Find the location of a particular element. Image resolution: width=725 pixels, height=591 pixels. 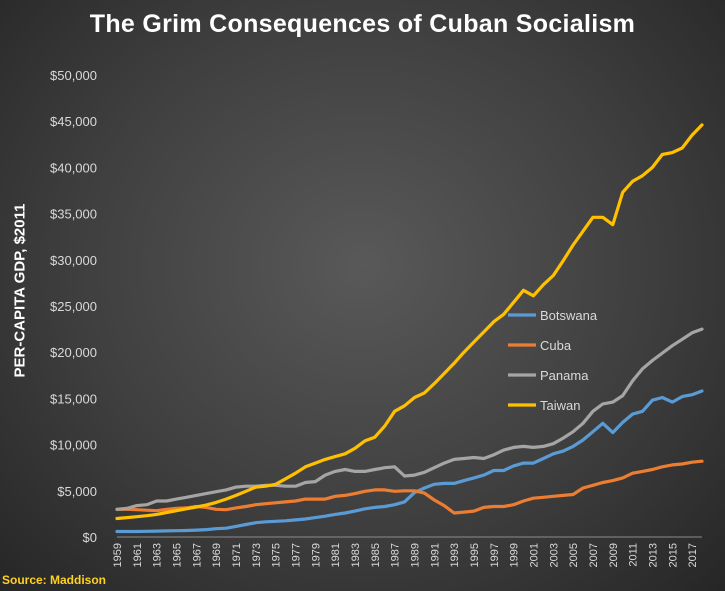

x-tick-label: 2015 is located at coordinates (673, 555).